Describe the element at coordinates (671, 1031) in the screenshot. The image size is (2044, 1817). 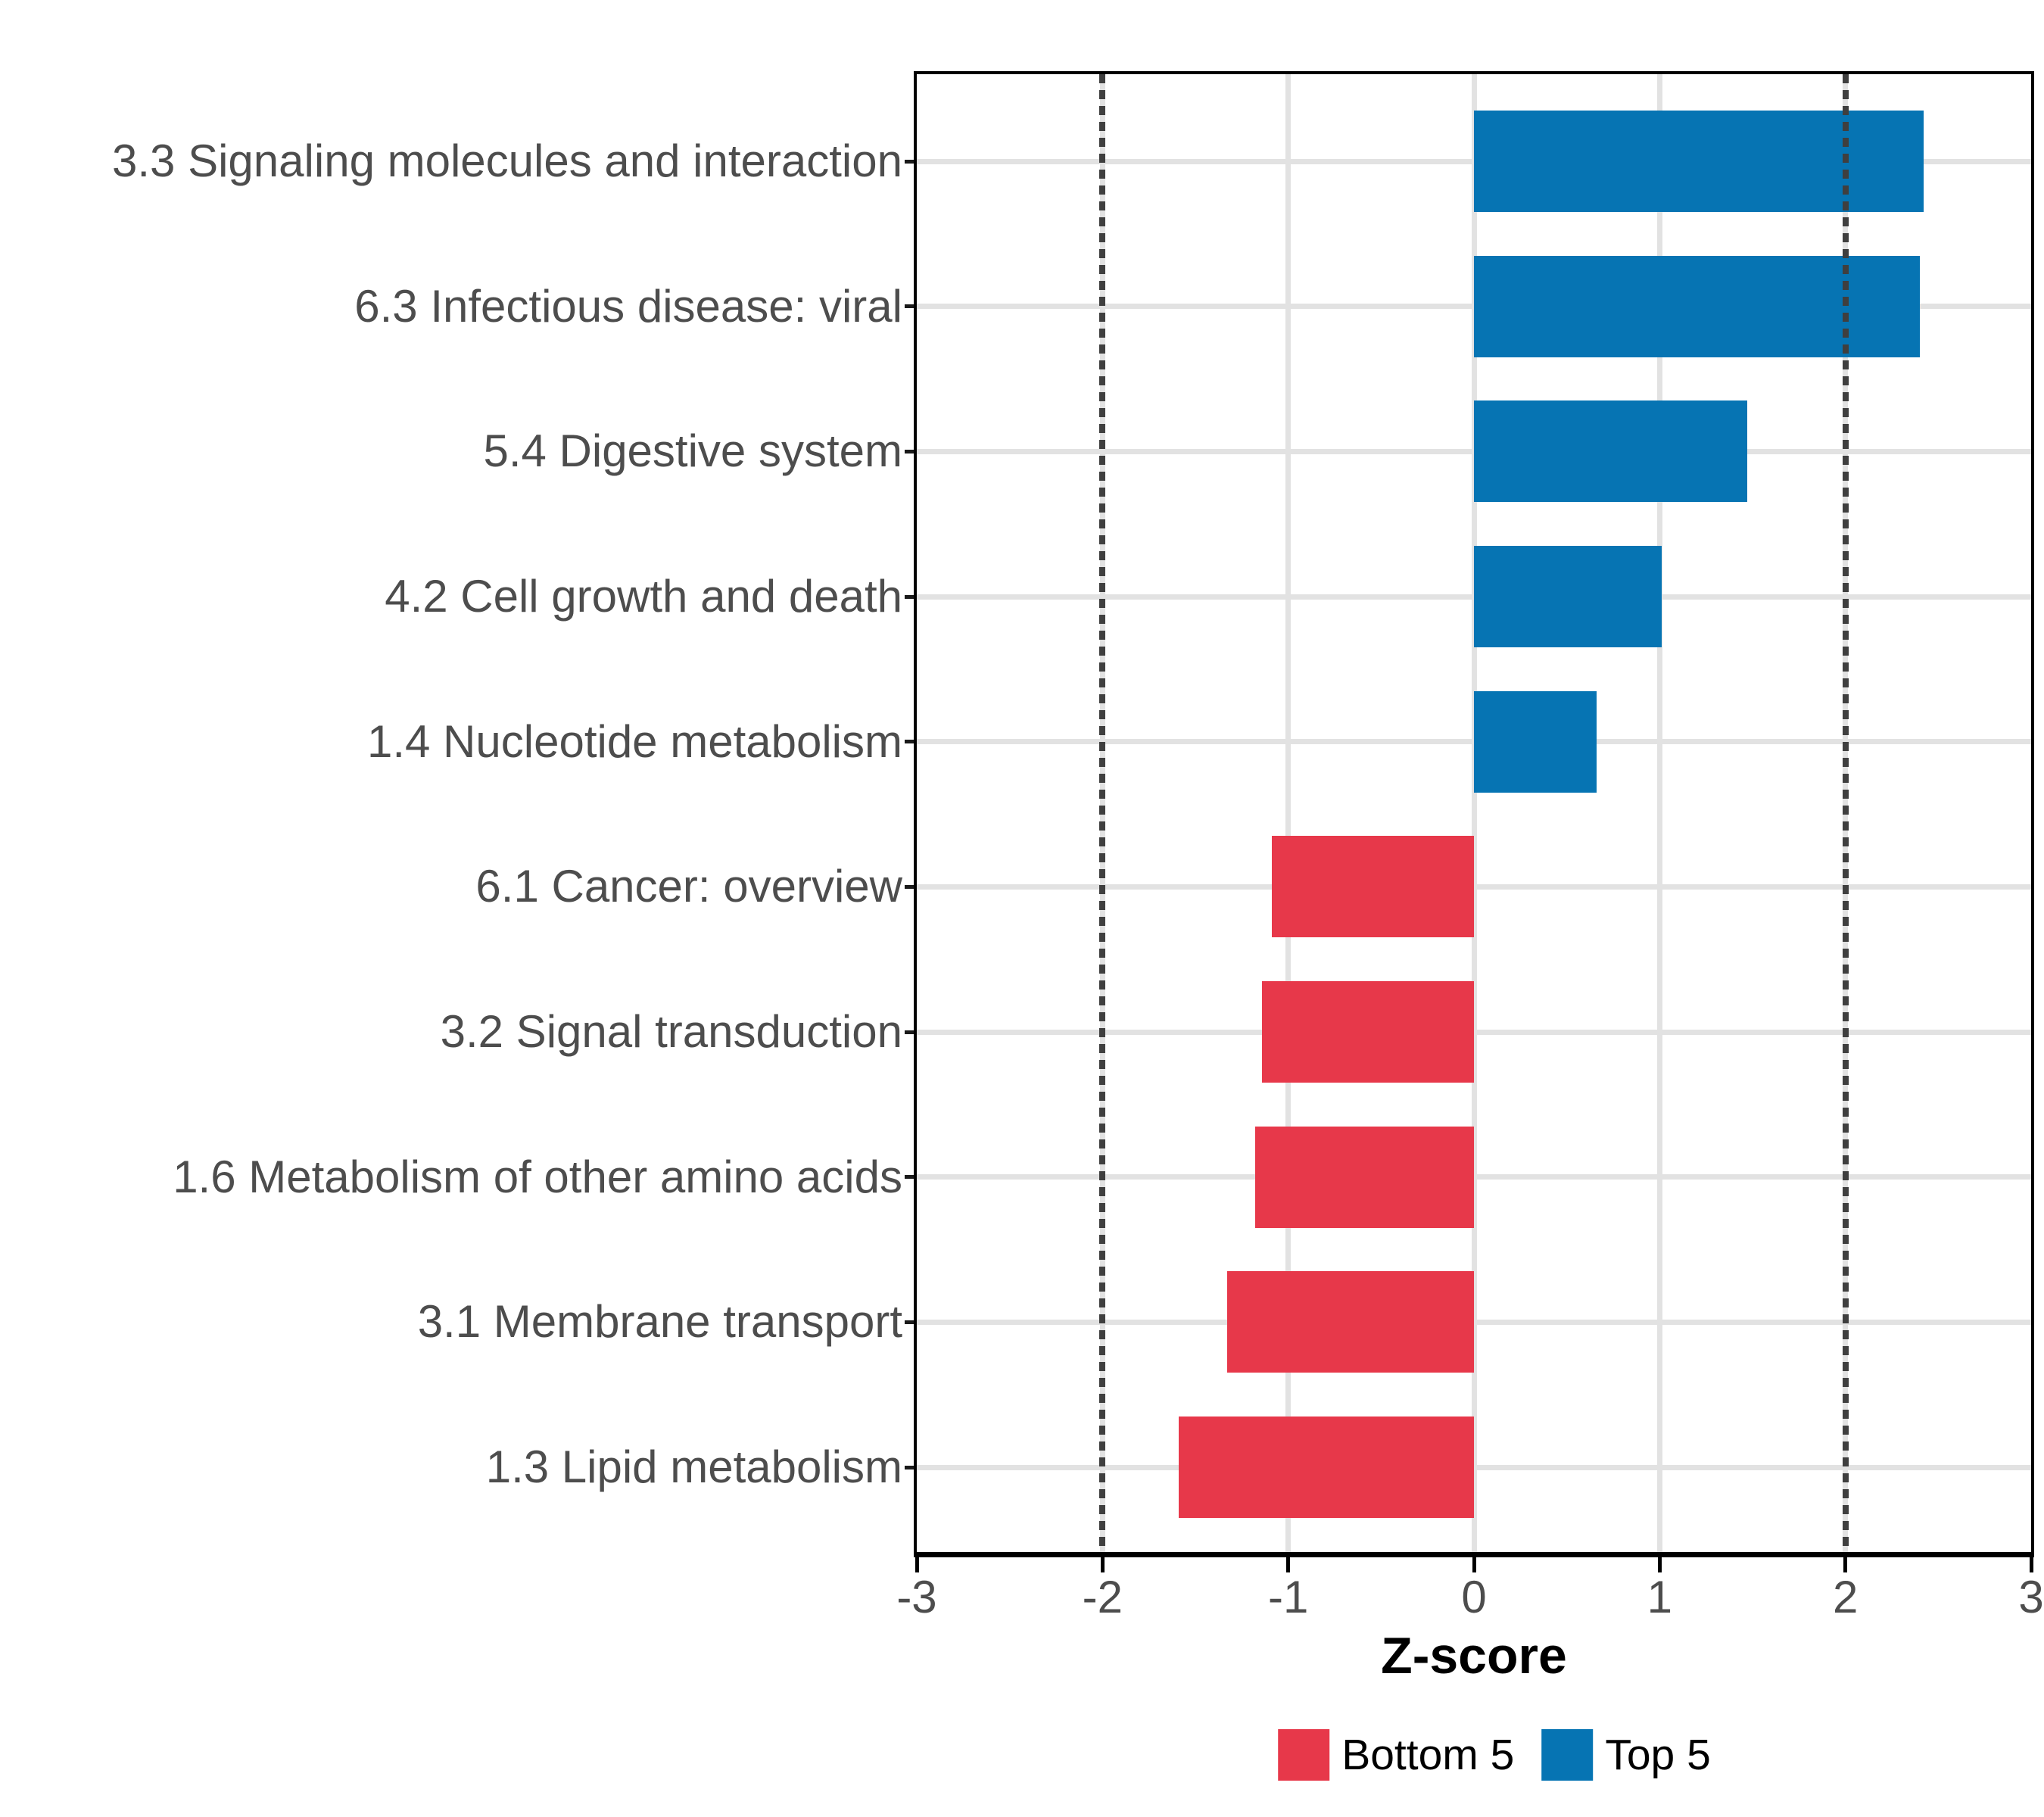
I see `y-axis-label: 3.2 Signal transduction` at that location.